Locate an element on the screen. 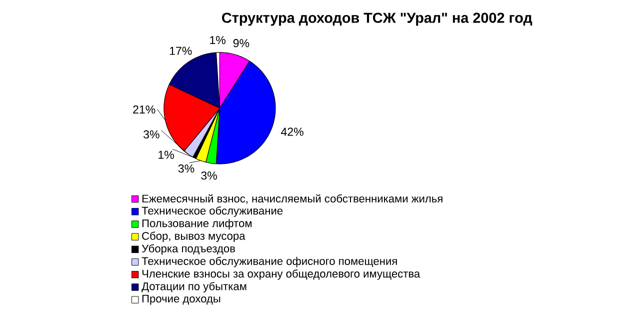  legend-label: Уборка подъездов is located at coordinates (188, 249).